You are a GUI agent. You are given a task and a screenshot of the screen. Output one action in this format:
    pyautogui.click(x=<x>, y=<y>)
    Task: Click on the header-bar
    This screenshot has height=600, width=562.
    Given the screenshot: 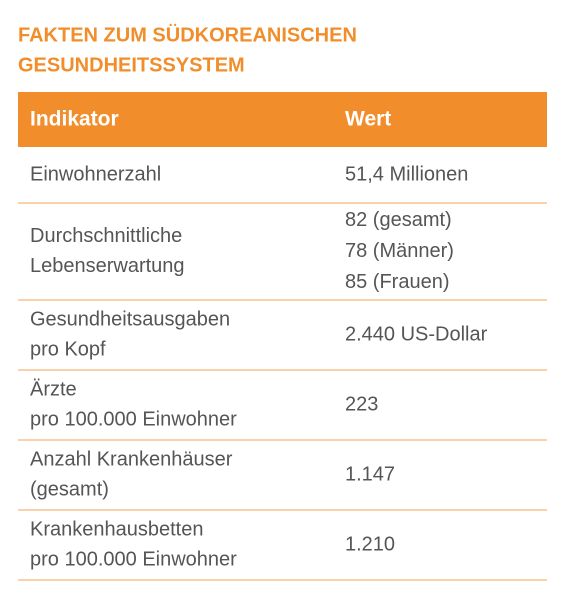 What is the action you would take?
    pyautogui.click(x=282, y=119)
    